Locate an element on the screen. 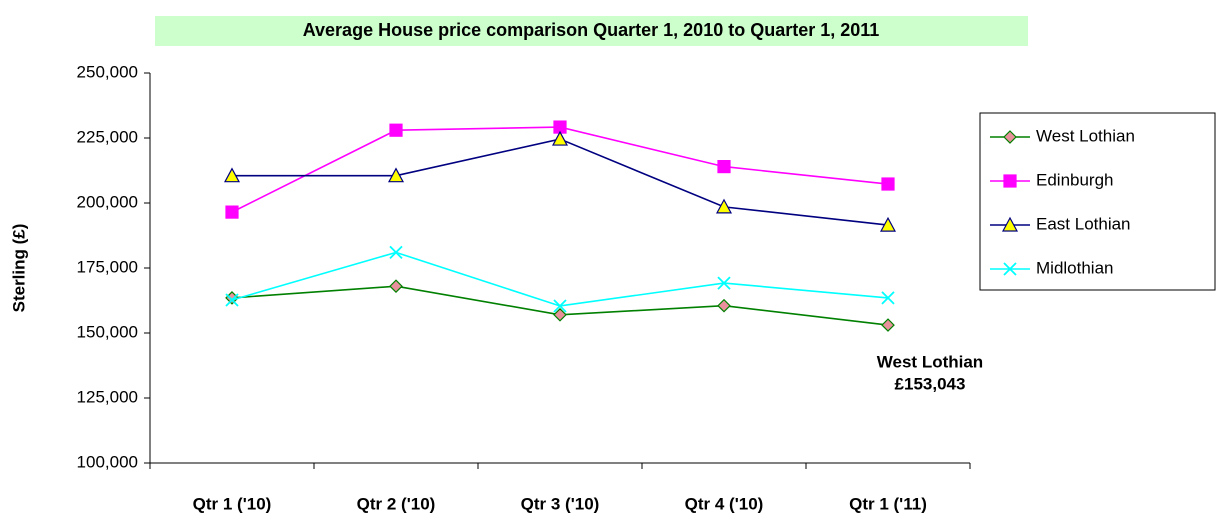 The height and width of the screenshot is (522, 1216). y-tick-label: 125,000 is located at coordinates (107, 396).